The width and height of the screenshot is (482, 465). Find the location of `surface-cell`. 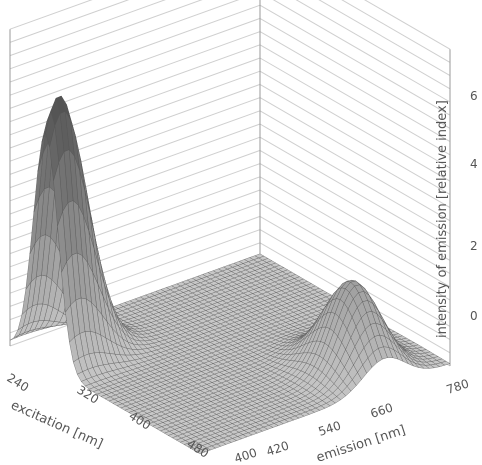

surface-cell is located at coordinates (200, 451).